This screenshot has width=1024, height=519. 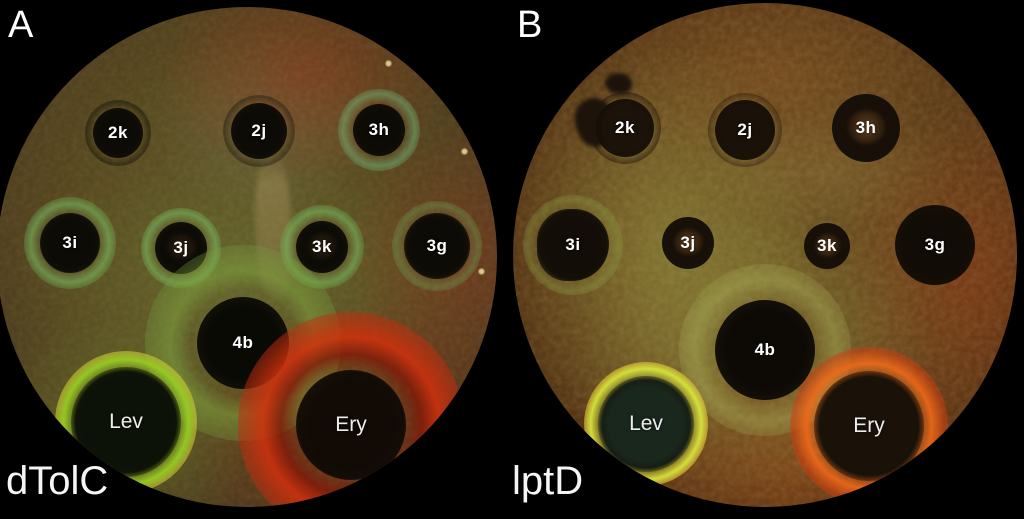 I want to click on panel-letter-b: B, so click(x=530, y=25).